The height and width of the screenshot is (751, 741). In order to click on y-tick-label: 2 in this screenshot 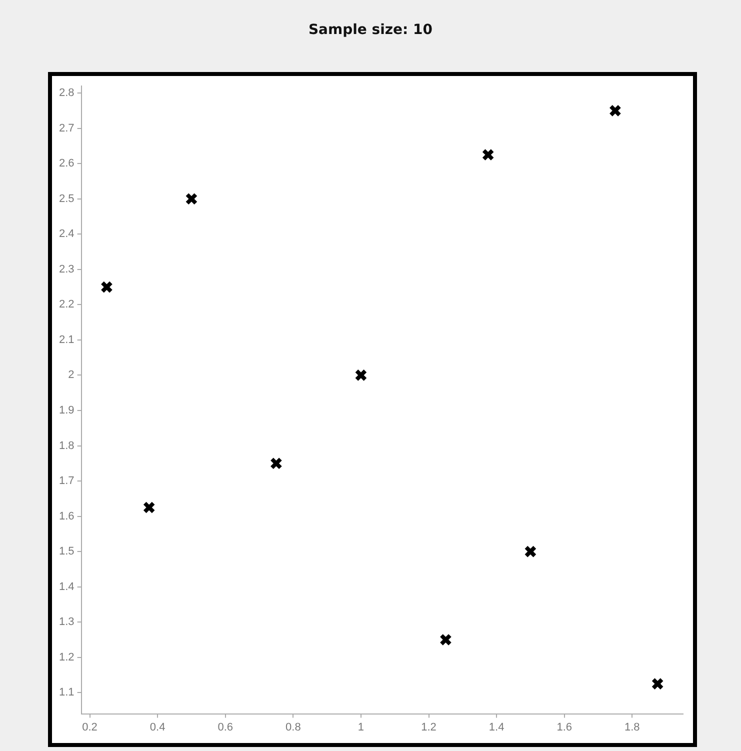, I will do `click(71, 375)`.